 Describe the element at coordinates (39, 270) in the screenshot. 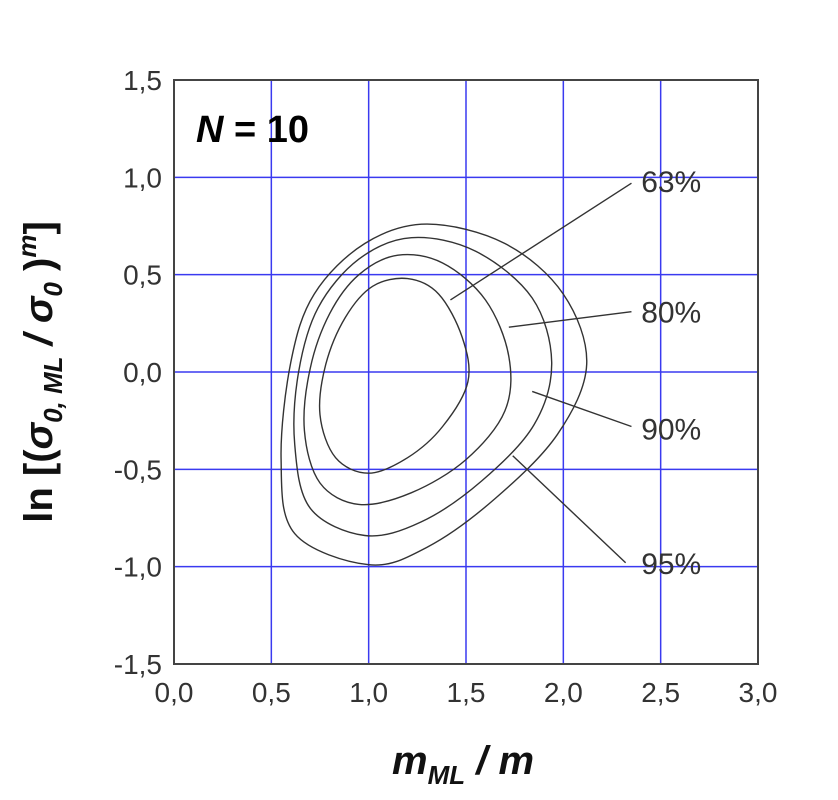

I see `y-axis-close: )` at that location.